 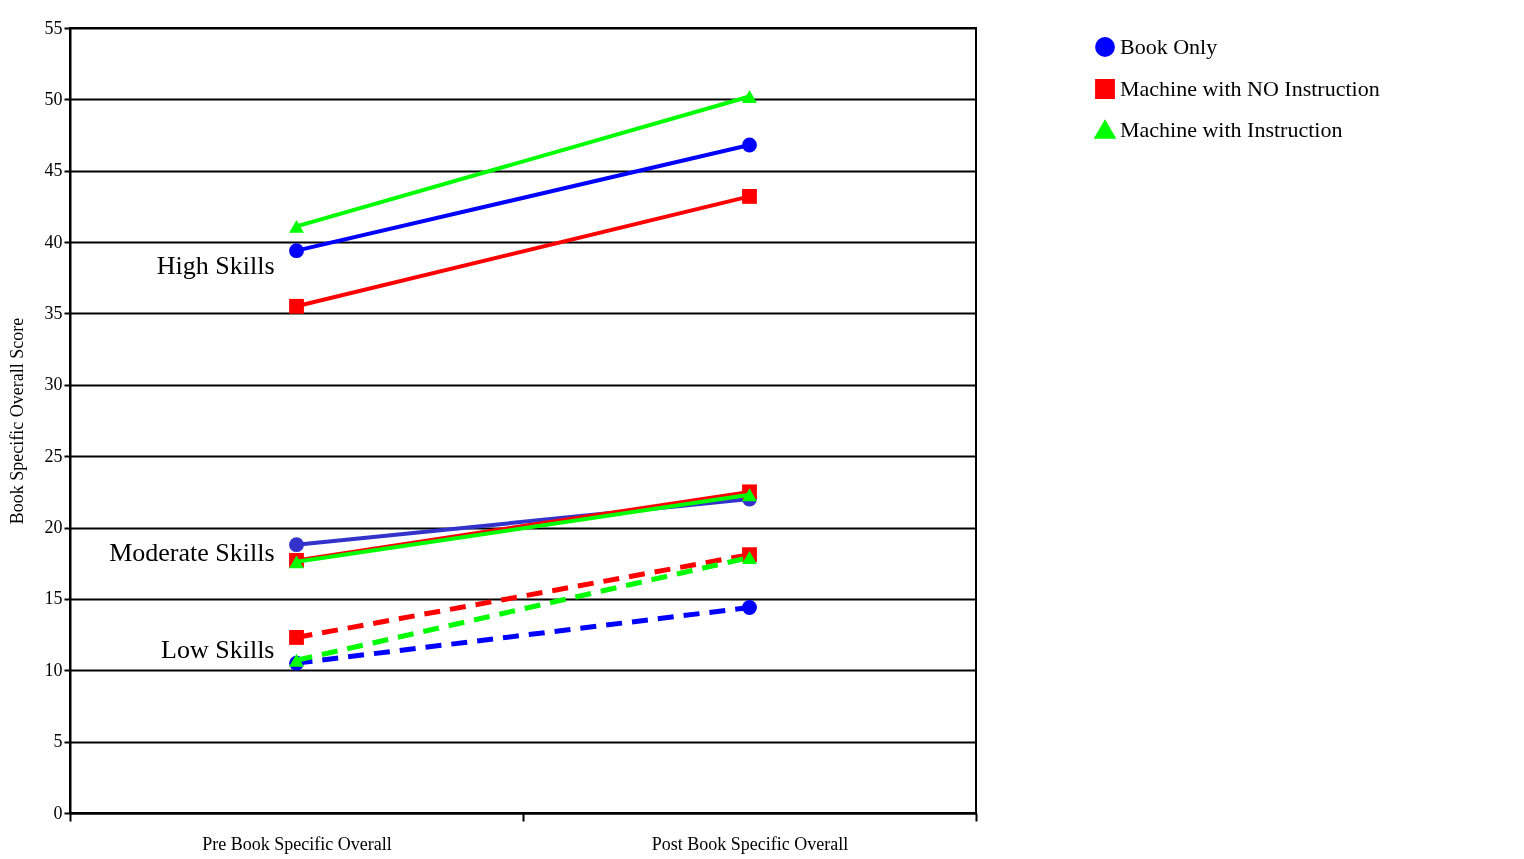 What do you see at coordinates (53, 598) in the screenshot?
I see `y-tick-label: 15` at bounding box center [53, 598].